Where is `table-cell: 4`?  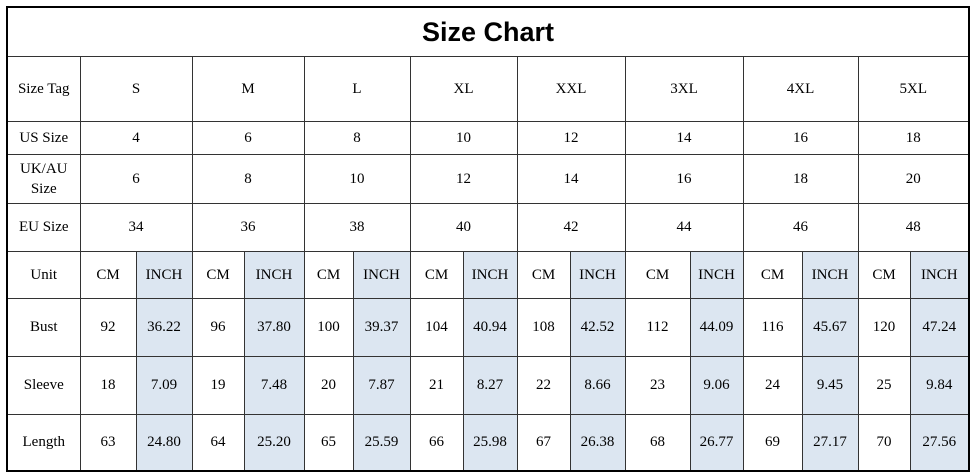
table-cell: 4 is located at coordinates (136, 137).